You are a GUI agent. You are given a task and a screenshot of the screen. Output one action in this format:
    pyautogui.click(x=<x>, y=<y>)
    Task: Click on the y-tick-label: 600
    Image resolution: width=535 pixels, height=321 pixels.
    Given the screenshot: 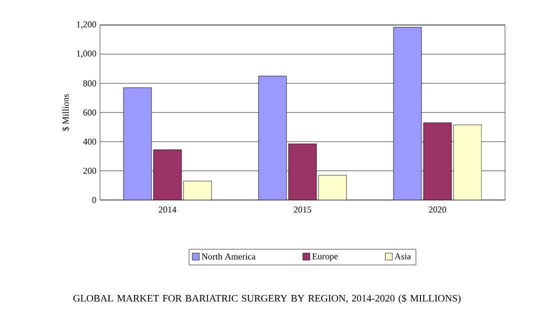 What is the action you would take?
    pyautogui.click(x=89, y=112)
    